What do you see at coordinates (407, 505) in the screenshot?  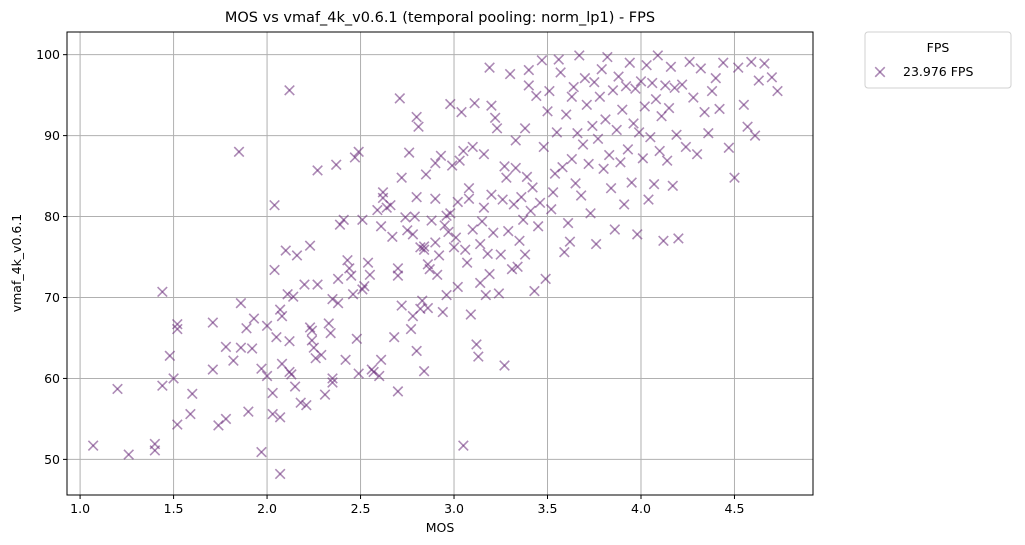 I see `x-axis-ticks: 1.0 1.5 2.0 2.5 3.0 3.5 4.0 4.5` at bounding box center [407, 505].